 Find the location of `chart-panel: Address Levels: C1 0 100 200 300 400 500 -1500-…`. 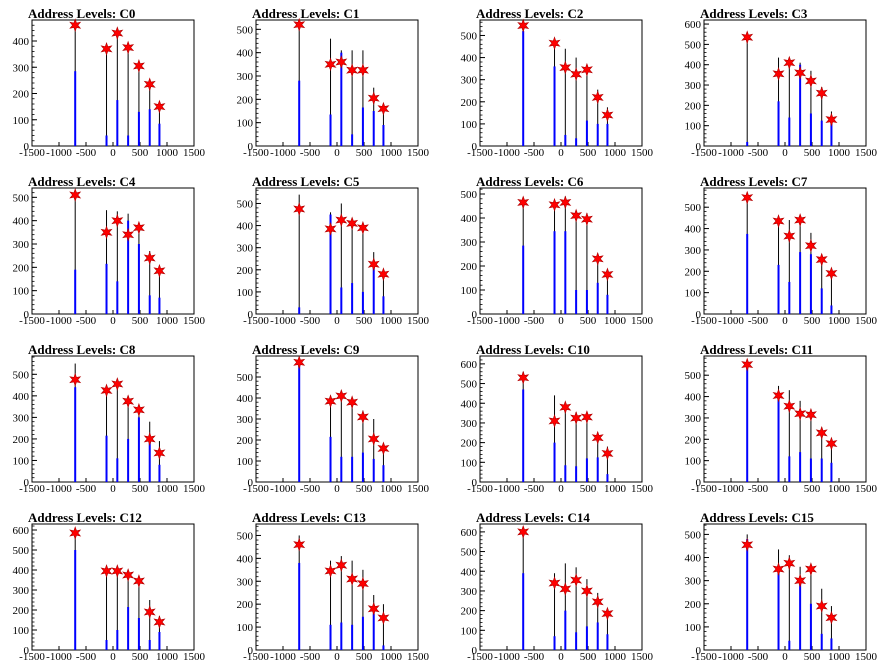

chart-panel: Address Levels: C1 0 100 200 300 400 500 -1500-… is located at coordinates (336, 84).